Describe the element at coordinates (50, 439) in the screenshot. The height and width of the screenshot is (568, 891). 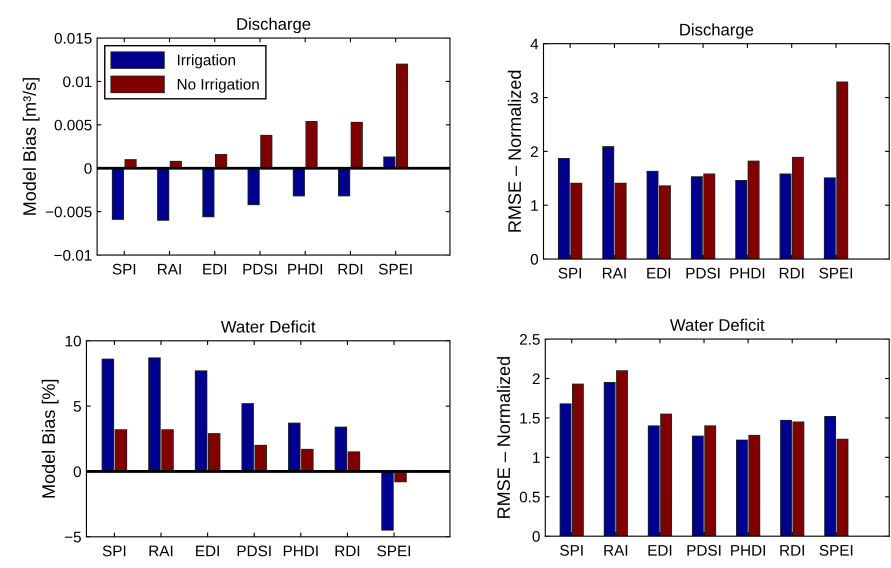
I see `y-axis-title: Model Bias [%]` at that location.